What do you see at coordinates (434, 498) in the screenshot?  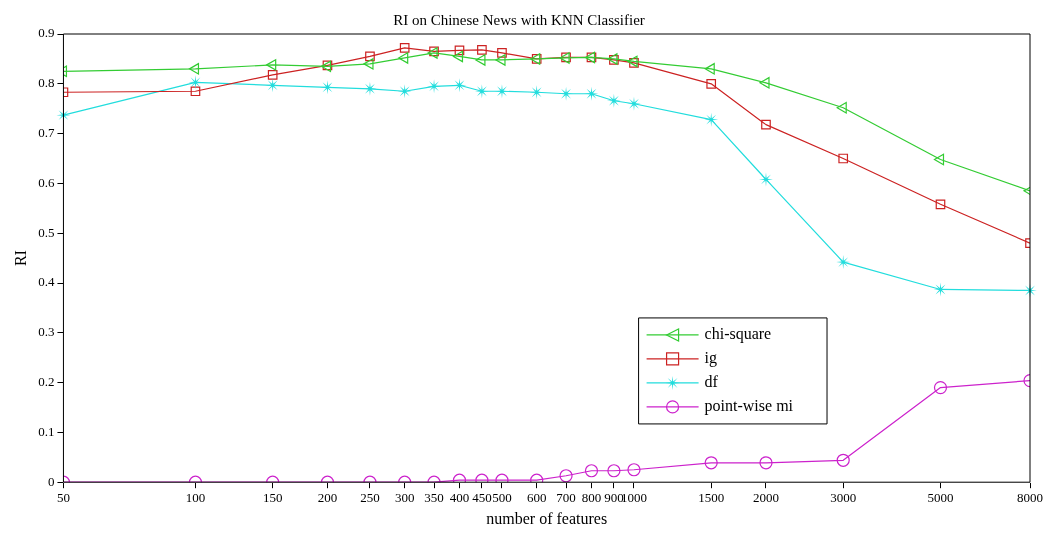 I see `x-tick-label: 350` at bounding box center [434, 498].